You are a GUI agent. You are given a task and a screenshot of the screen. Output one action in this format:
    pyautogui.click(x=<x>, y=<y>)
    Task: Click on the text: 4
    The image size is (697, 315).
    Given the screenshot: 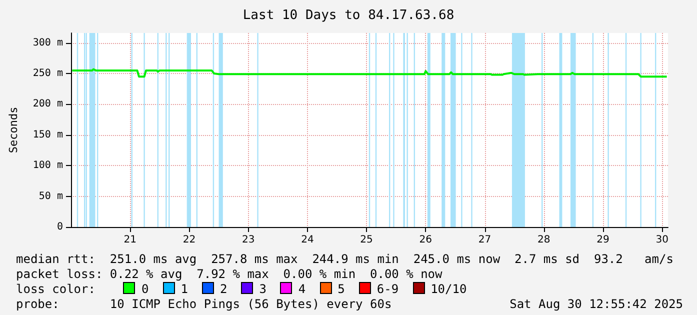 What is the action you would take?
    pyautogui.click(x=302, y=289)
    